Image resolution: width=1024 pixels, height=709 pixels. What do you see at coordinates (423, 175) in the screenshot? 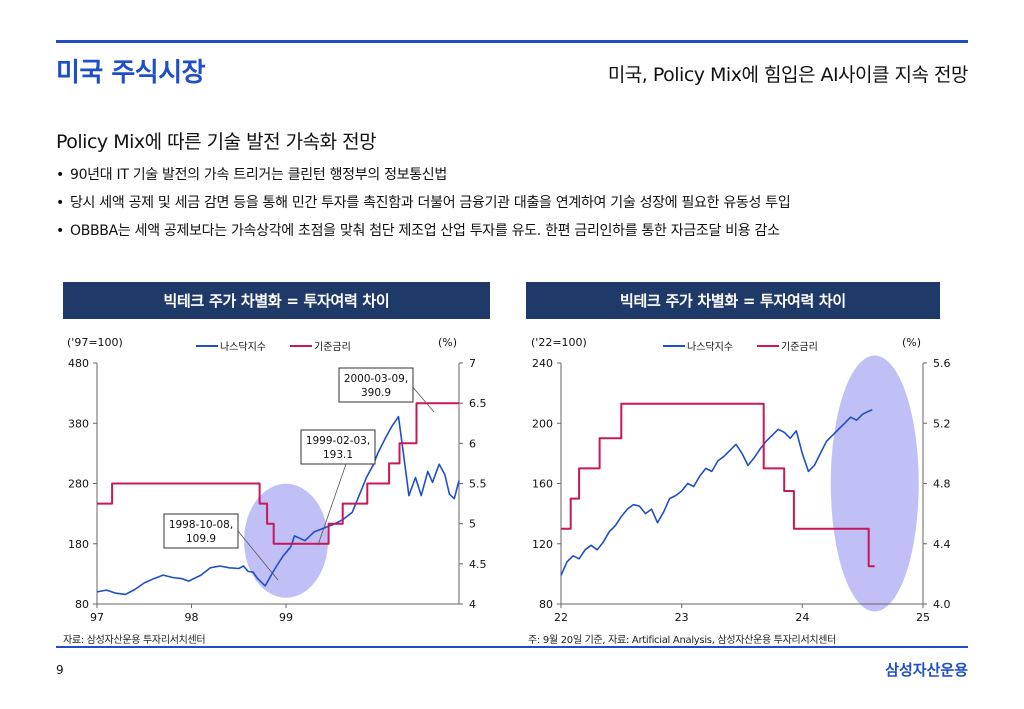
I see `bullet-item: 90년대 IT 기술 발전의 가속 트리거는 클린턴 행정부의 정보통신법` at bounding box center [423, 175].